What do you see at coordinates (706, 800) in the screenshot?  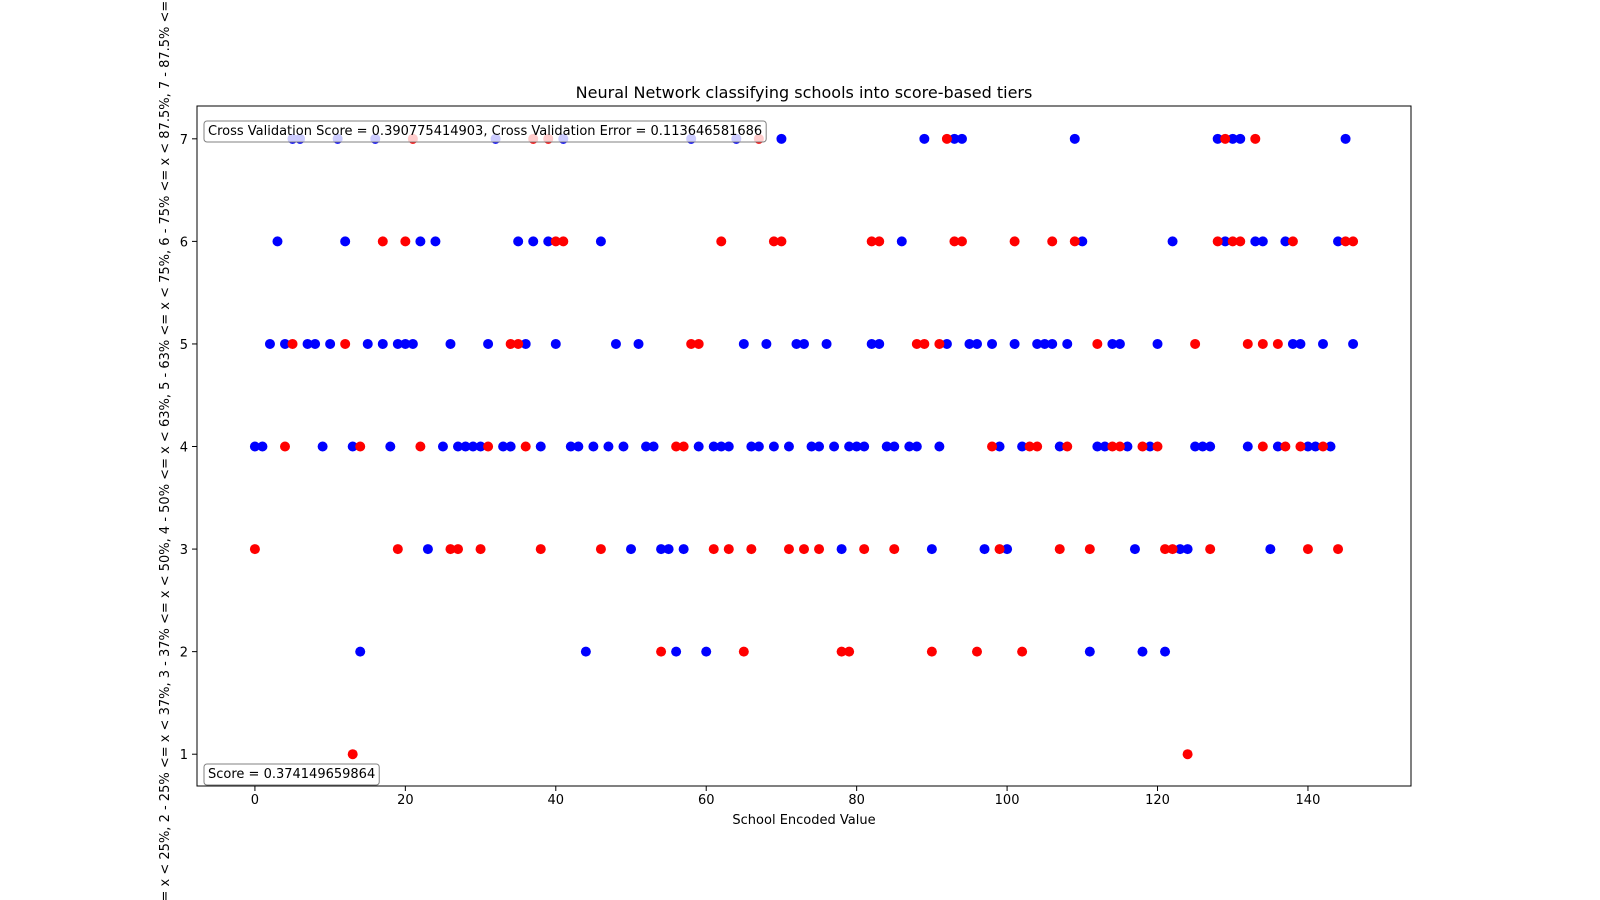 I see `x-tick-label: 60` at bounding box center [706, 800].